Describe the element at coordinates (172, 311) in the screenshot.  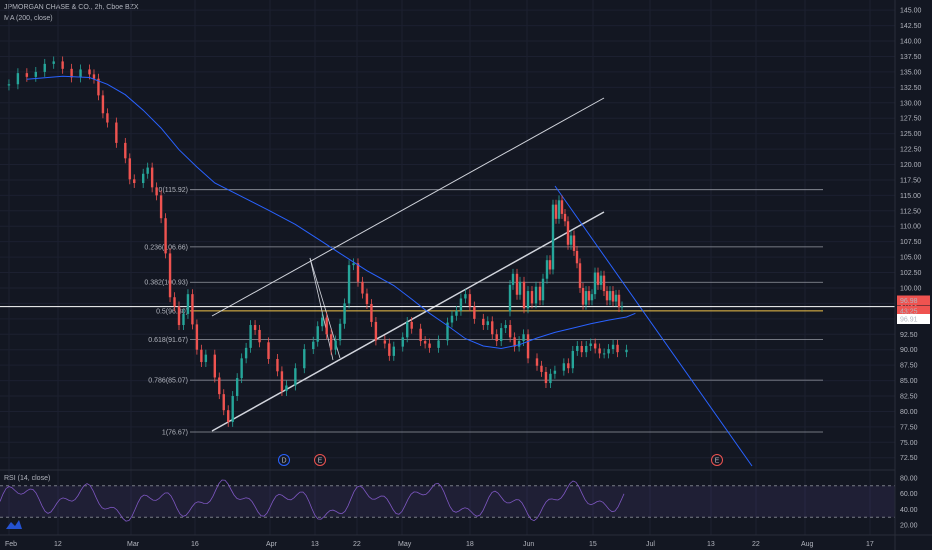
I see `fib-level-label: 0.5(96.30)` at that location.